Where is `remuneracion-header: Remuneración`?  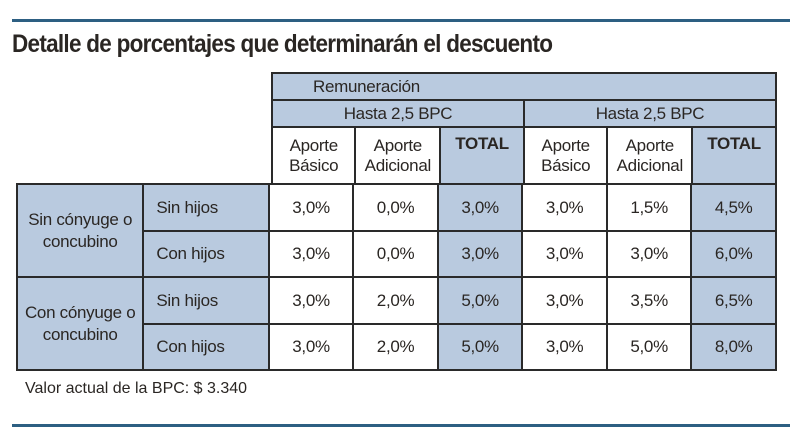
remuneracion-header: Remuneración is located at coordinates (524, 86).